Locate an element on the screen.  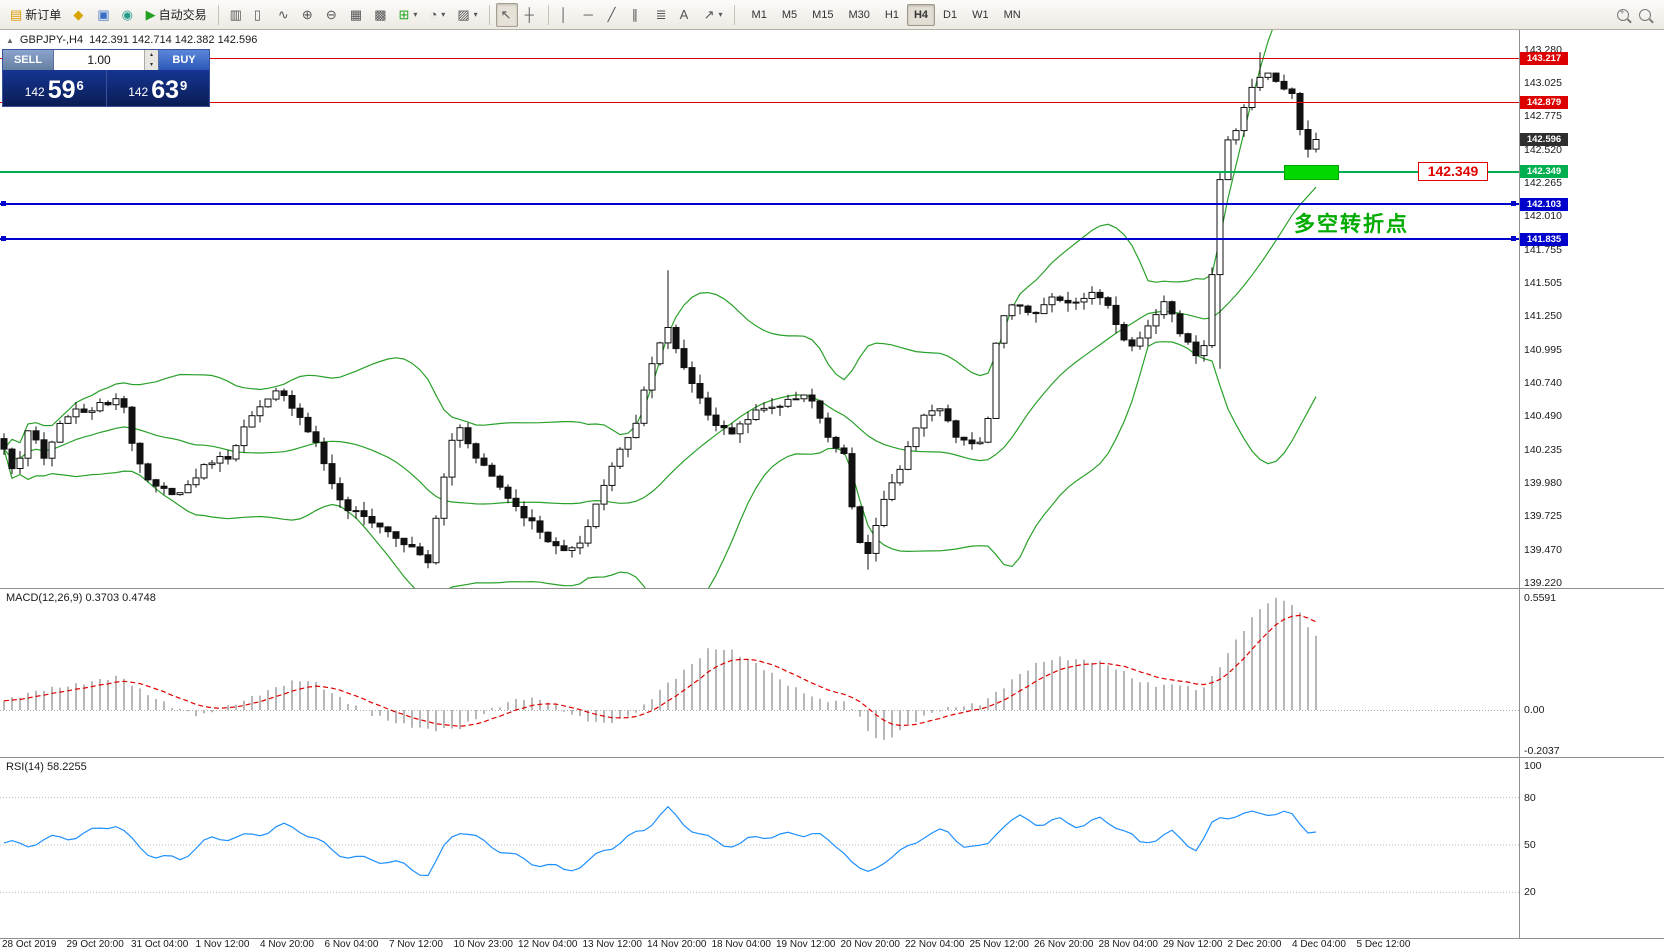
timeframe-button-W1: W1 is located at coordinates (980, 15).